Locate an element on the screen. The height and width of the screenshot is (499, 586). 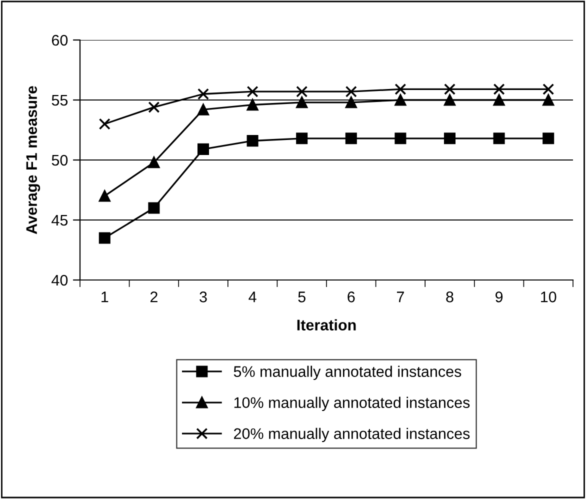
legend-label: 5% manually annotated instances is located at coordinates (348, 373).